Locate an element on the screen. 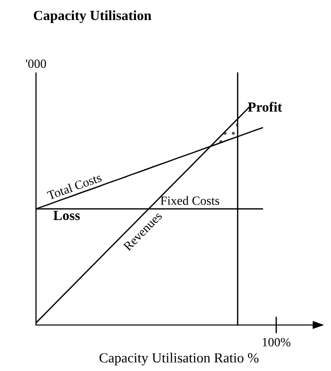 The image size is (331, 371). y-axis-title: '000 is located at coordinates (36, 64).